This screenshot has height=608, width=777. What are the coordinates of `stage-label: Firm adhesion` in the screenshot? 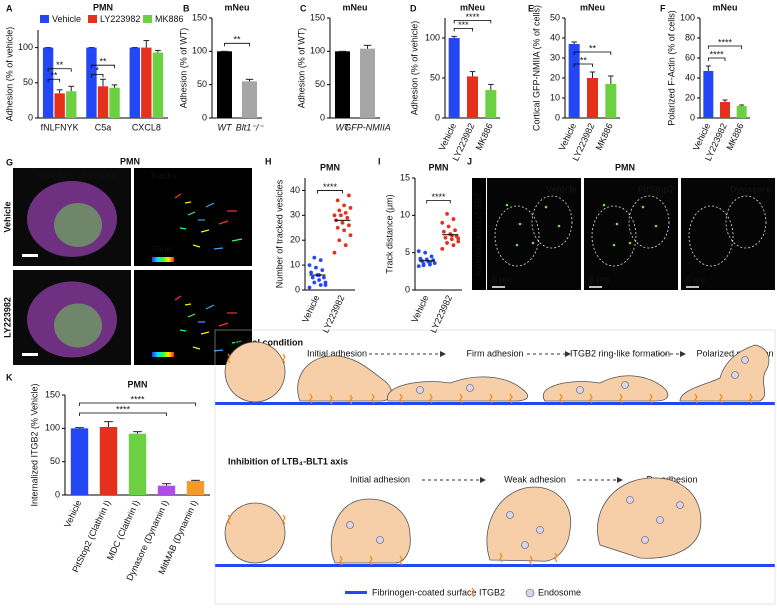 It's located at (494, 353).